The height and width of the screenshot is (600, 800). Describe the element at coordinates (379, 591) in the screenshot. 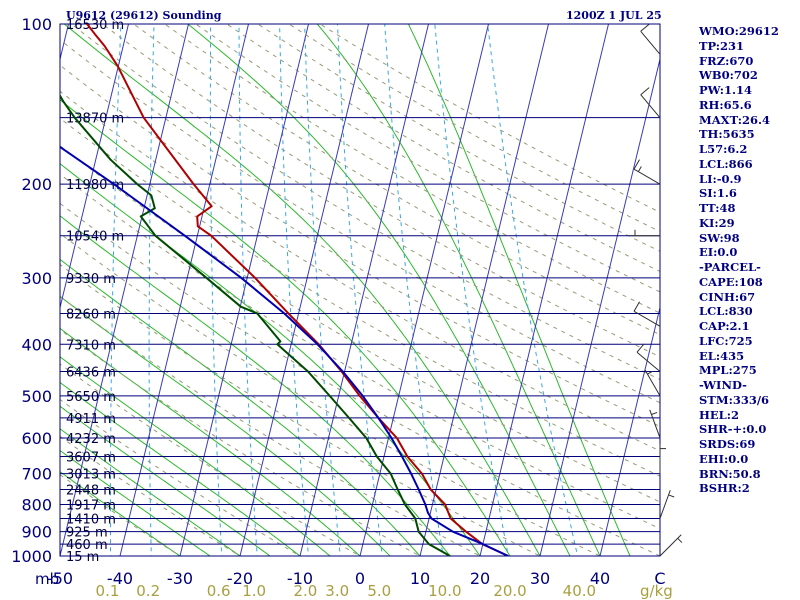

I see `mixing-ratio-tick-label: 5.0` at that location.